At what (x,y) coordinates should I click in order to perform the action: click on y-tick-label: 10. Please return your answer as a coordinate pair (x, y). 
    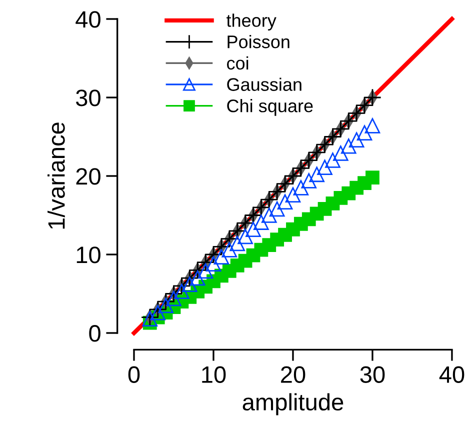
    Looking at the image, I should click on (88, 255).